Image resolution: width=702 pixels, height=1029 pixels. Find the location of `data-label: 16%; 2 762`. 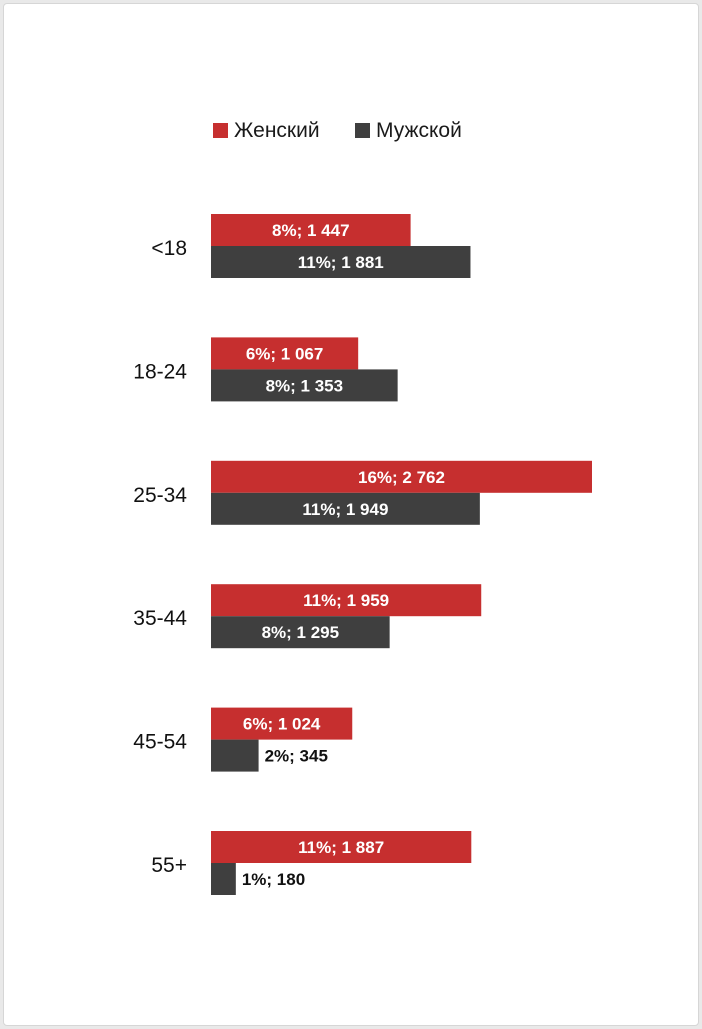

data-label: 16%; 2 762 is located at coordinates (401, 477).